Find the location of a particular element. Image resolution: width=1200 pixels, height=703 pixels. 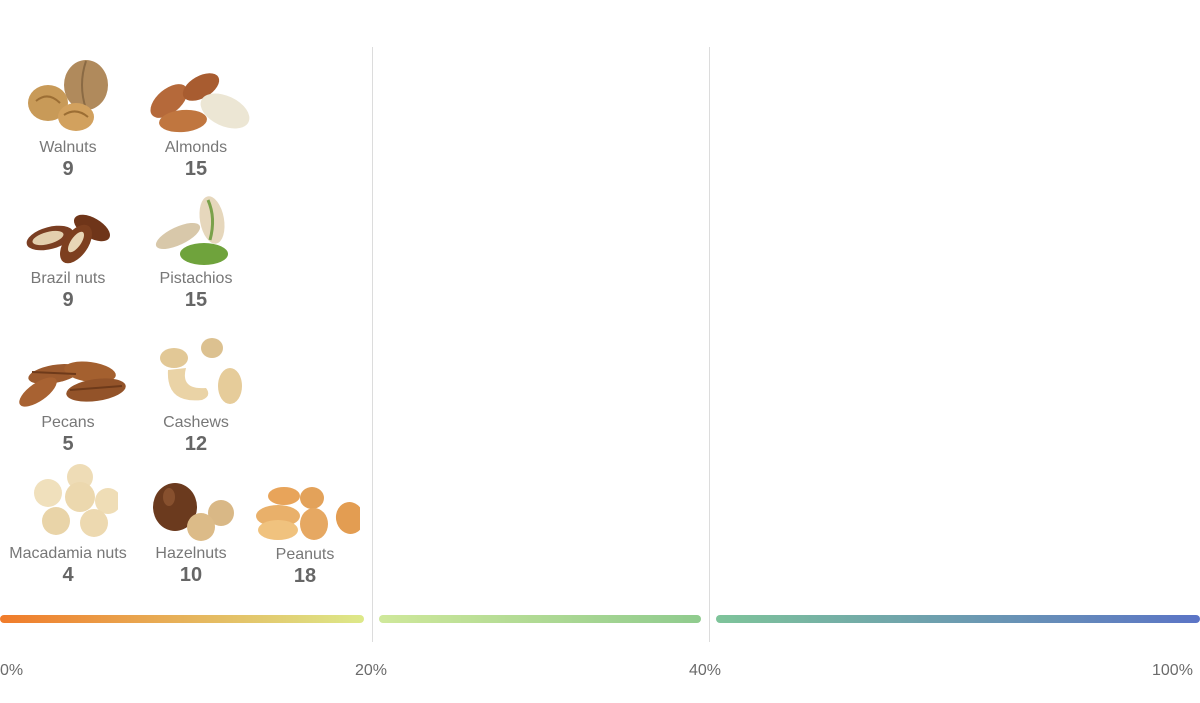

cashew-icon is located at coordinates (201, 371).